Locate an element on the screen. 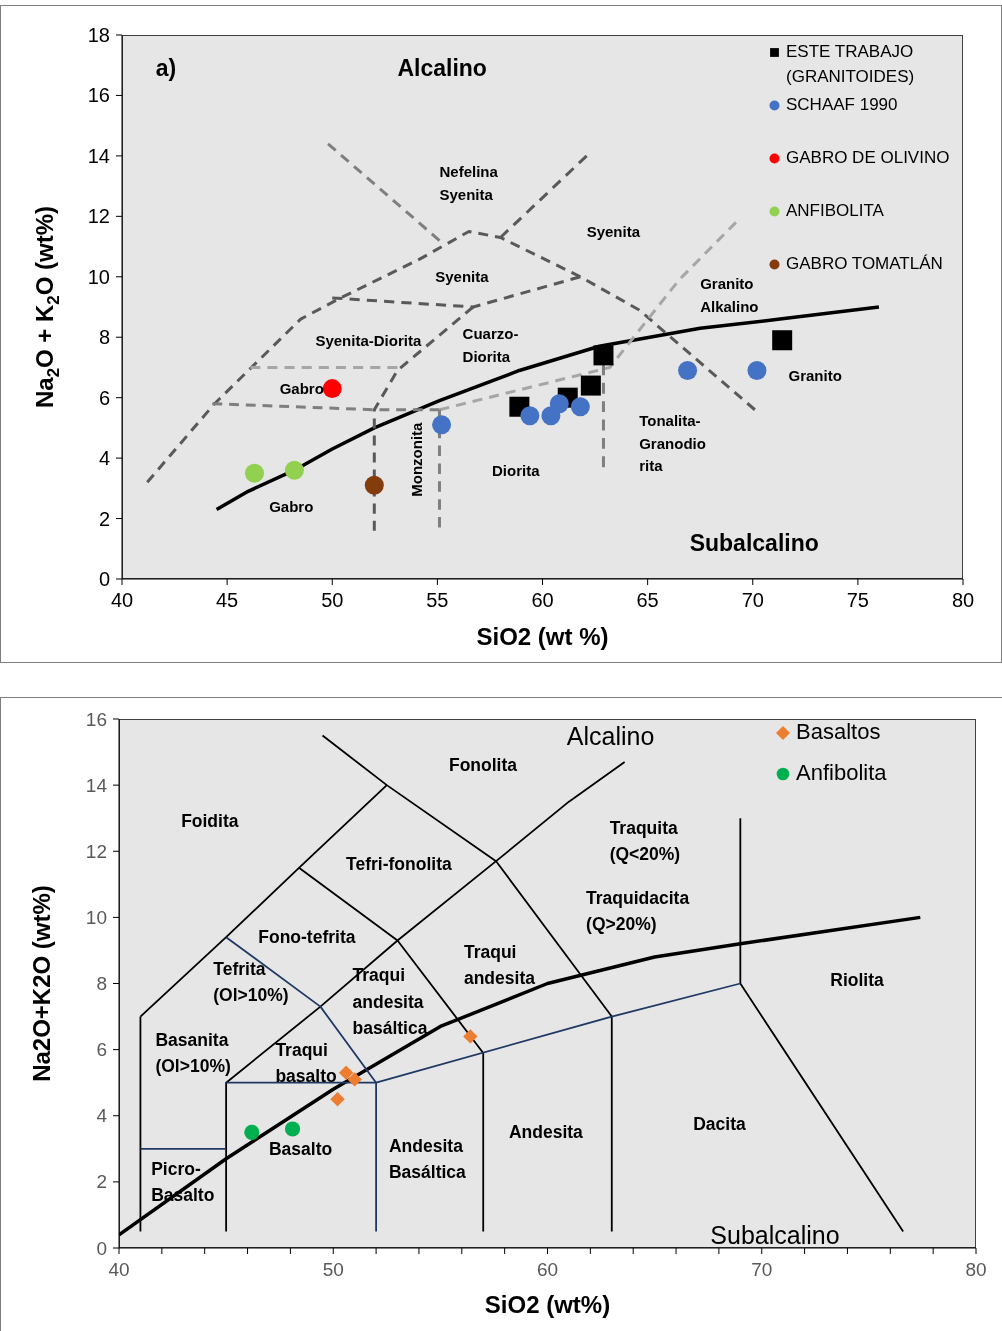  annotation: Traqui andesita is located at coordinates (499, 965).